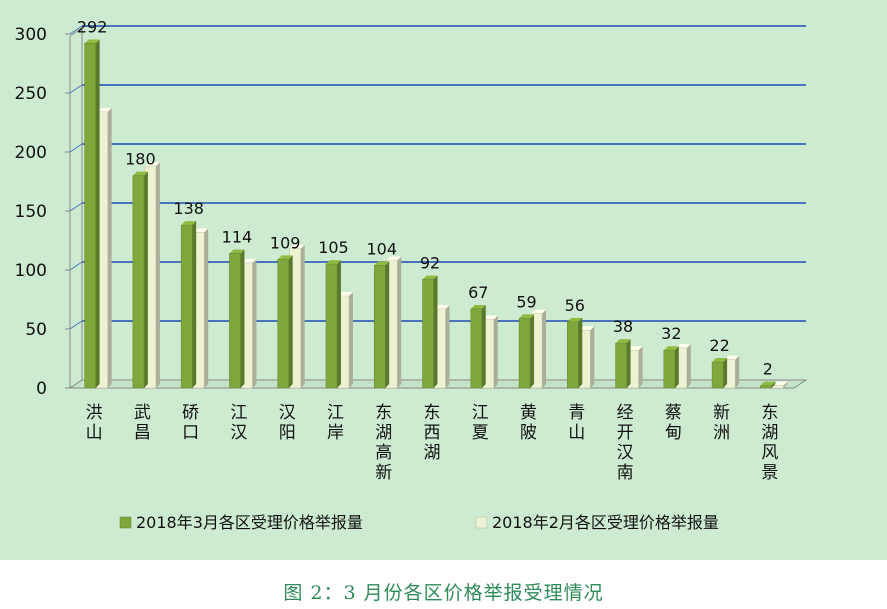  What do you see at coordinates (480, 423) in the screenshot?
I see `x-tick-label: 江夏` at bounding box center [480, 423].